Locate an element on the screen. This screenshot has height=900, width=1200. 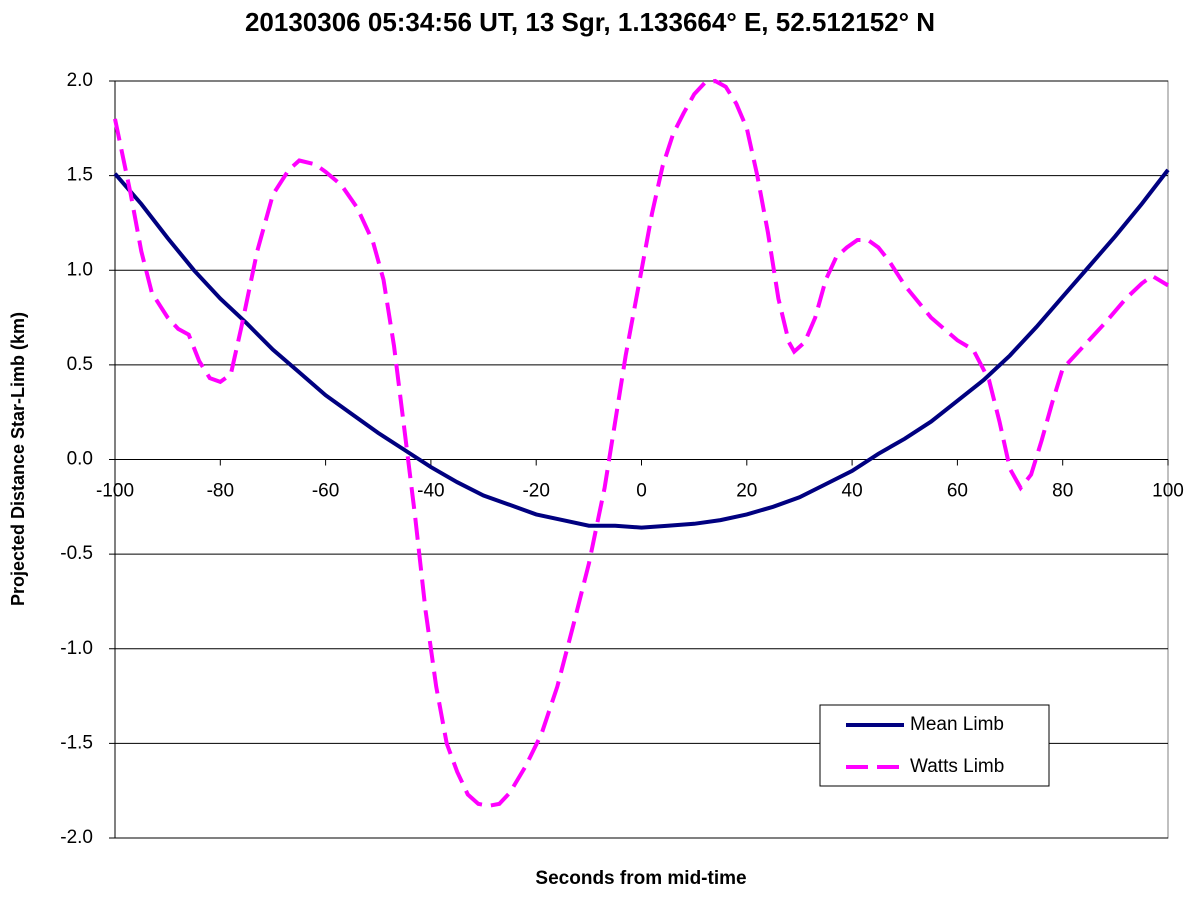
y-axis-label: Projected Distance Star-Limb (km) is located at coordinates (18, 459).